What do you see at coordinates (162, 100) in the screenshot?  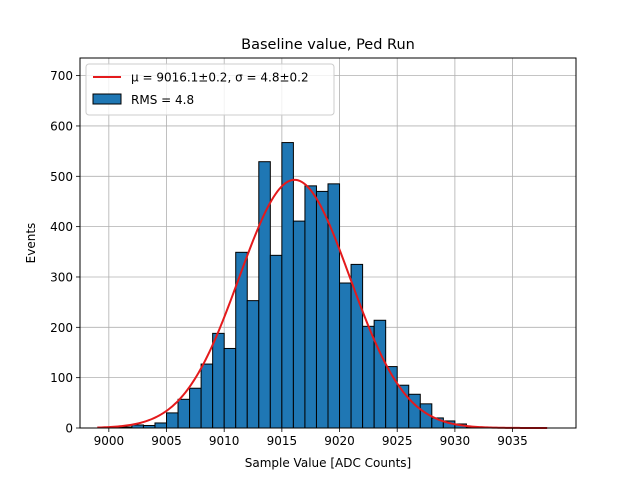 I see `legend-rms-label: RMS = 4.8` at bounding box center [162, 100].